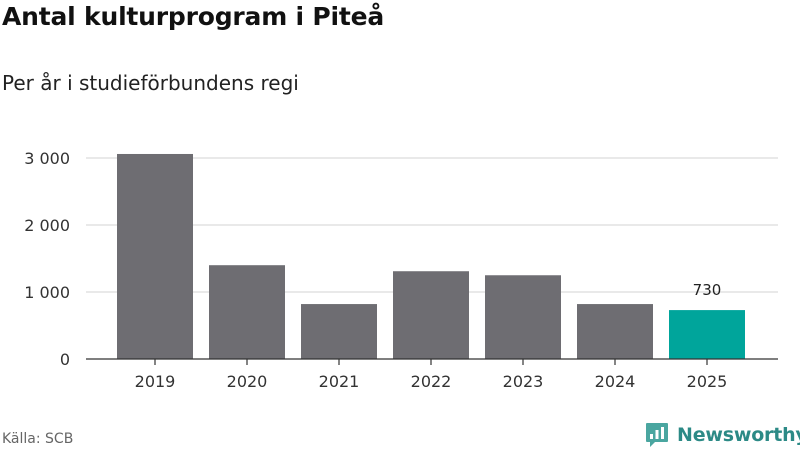 This screenshot has width=800, height=450. What do you see at coordinates (738, 435) in the screenshot?
I see `brand-name: Newsworthy` at bounding box center [738, 435].